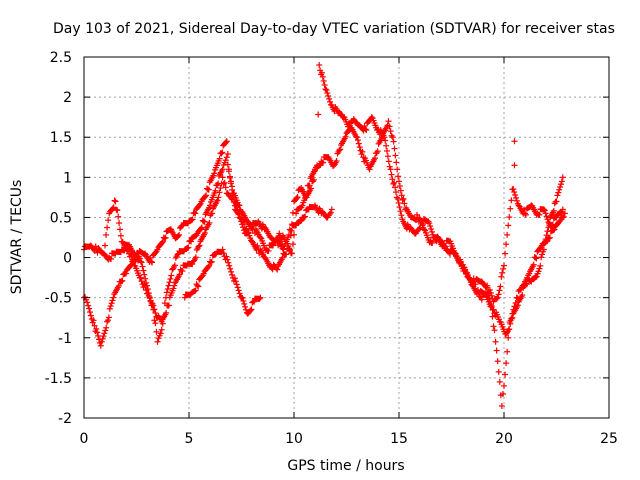 This screenshot has height=480, width=640. Describe the element at coordinates (67, 178) in the screenshot. I see `y-tick-label: 1` at that location.